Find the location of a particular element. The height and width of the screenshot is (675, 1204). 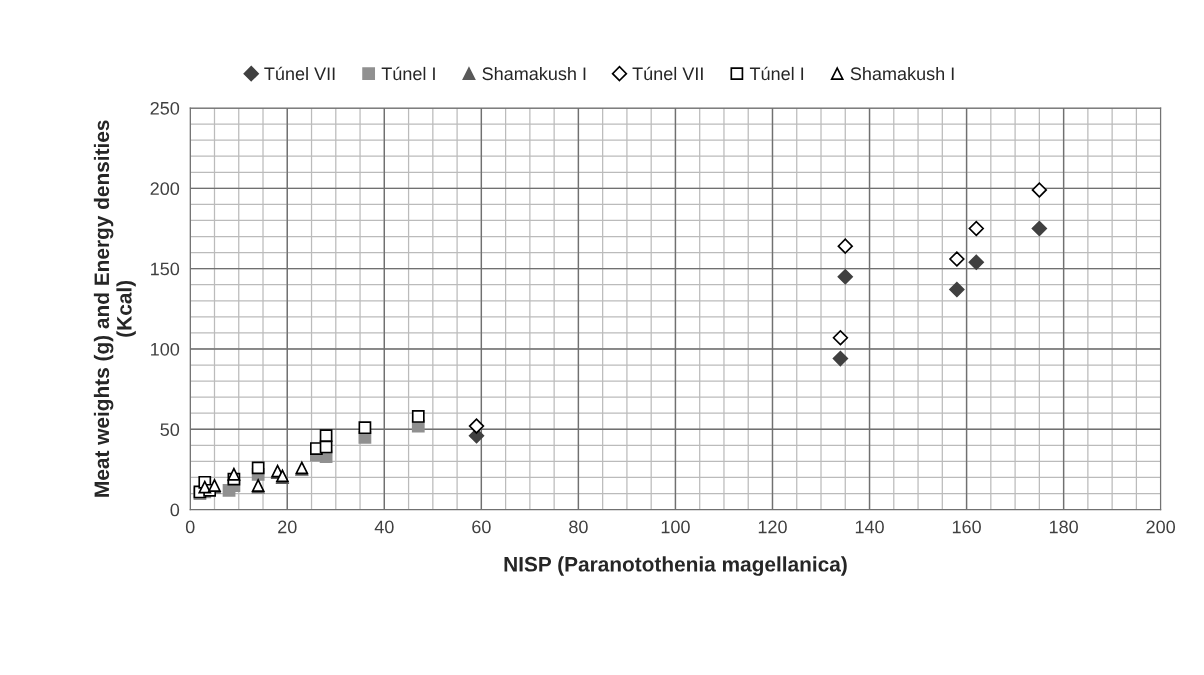

y-tick-label: 150 is located at coordinates (165, 269).